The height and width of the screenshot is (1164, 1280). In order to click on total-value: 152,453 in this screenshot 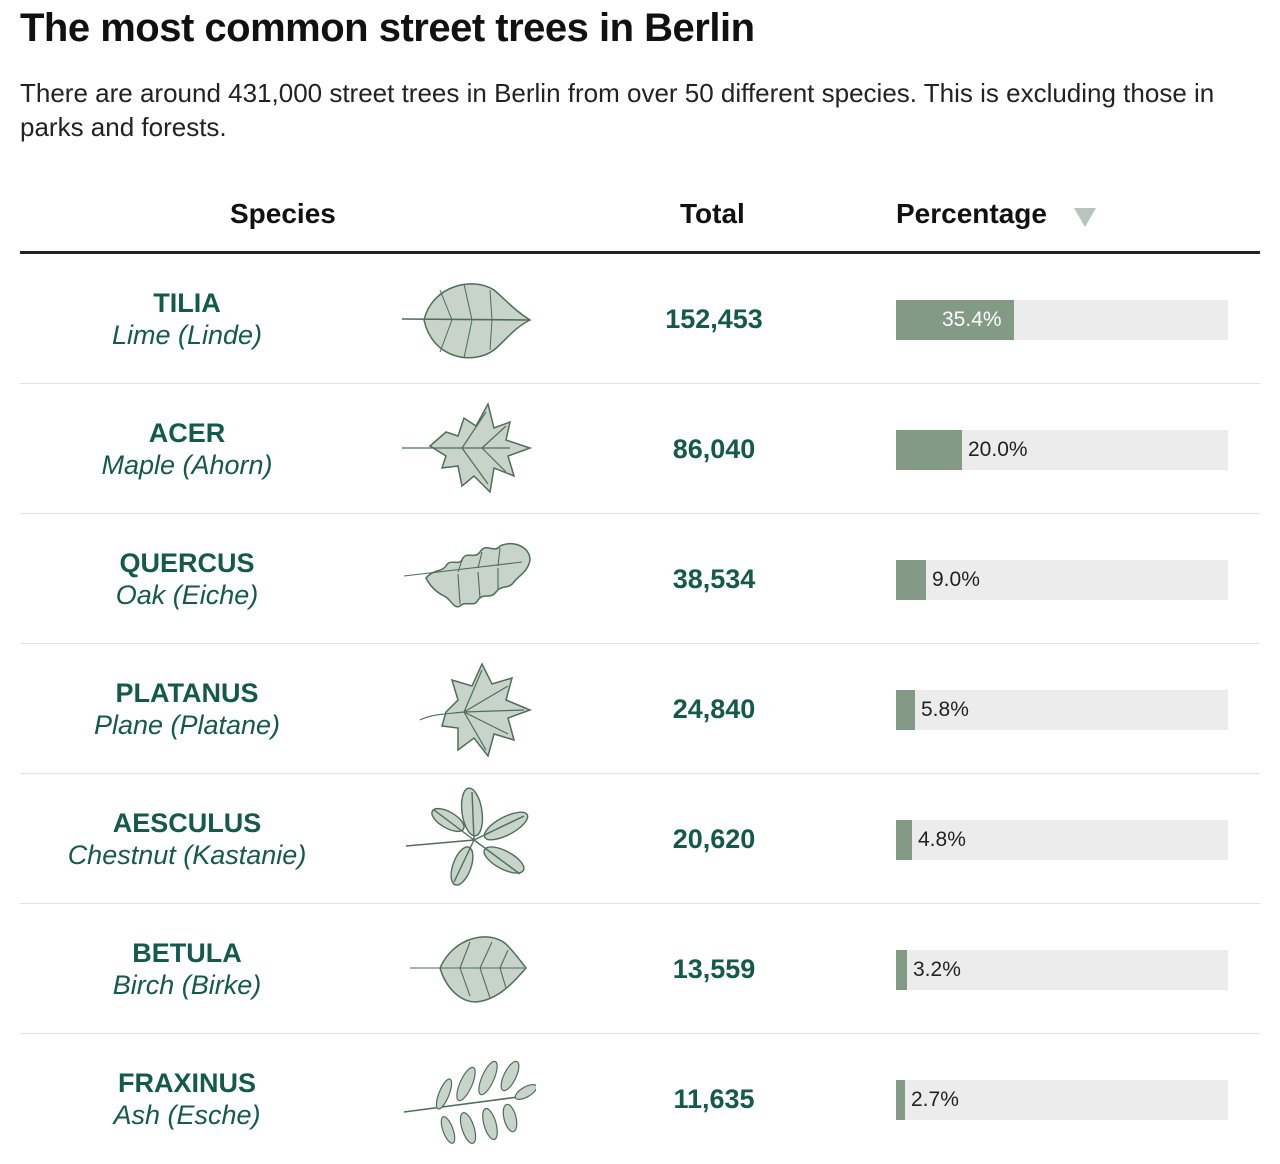, I will do `click(714, 319)`.